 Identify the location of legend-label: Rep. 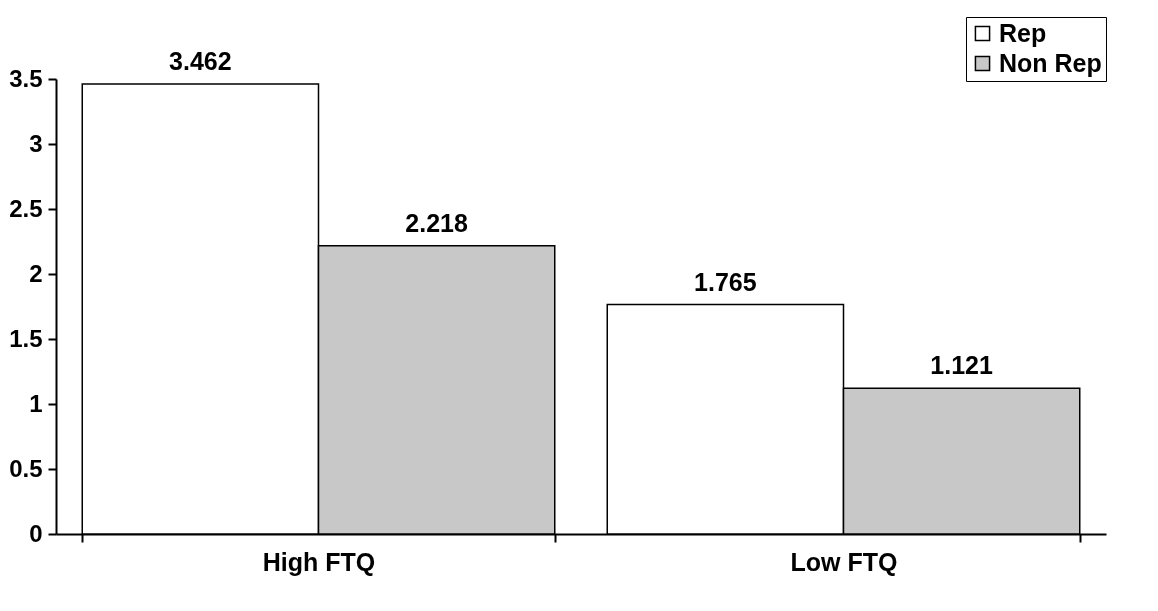
(1023, 32).